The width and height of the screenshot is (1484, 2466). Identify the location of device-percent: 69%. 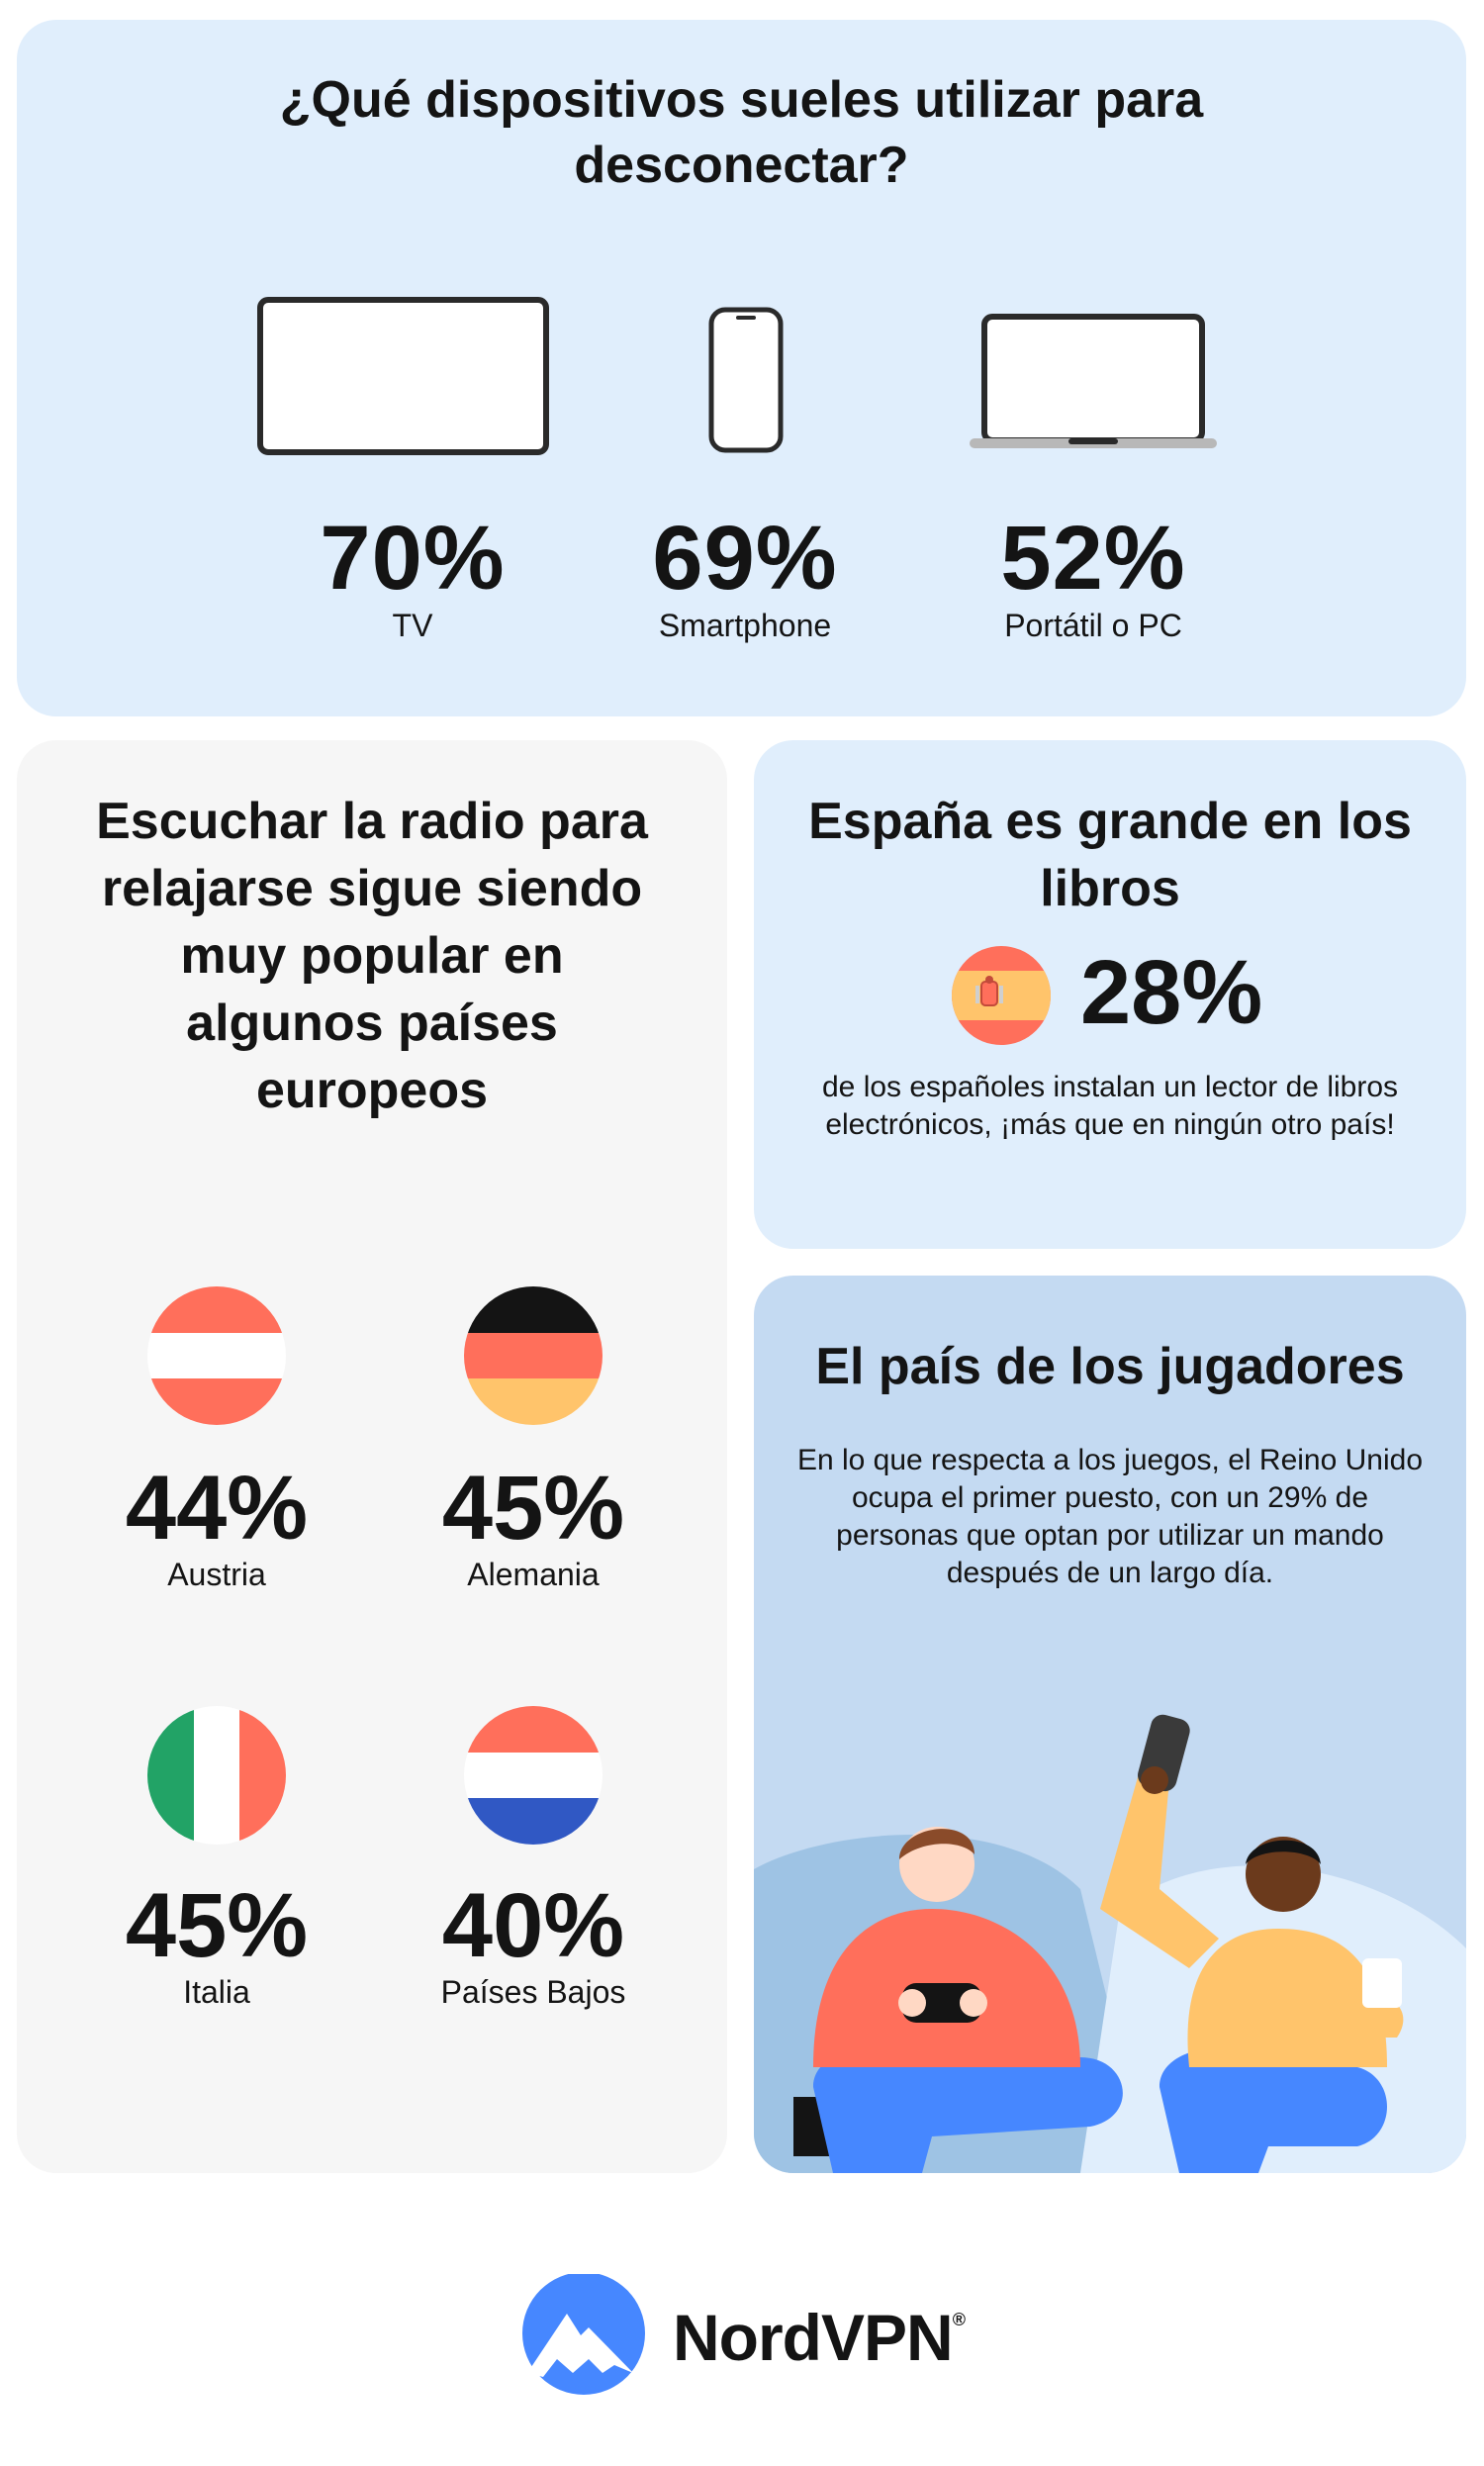
(745, 558).